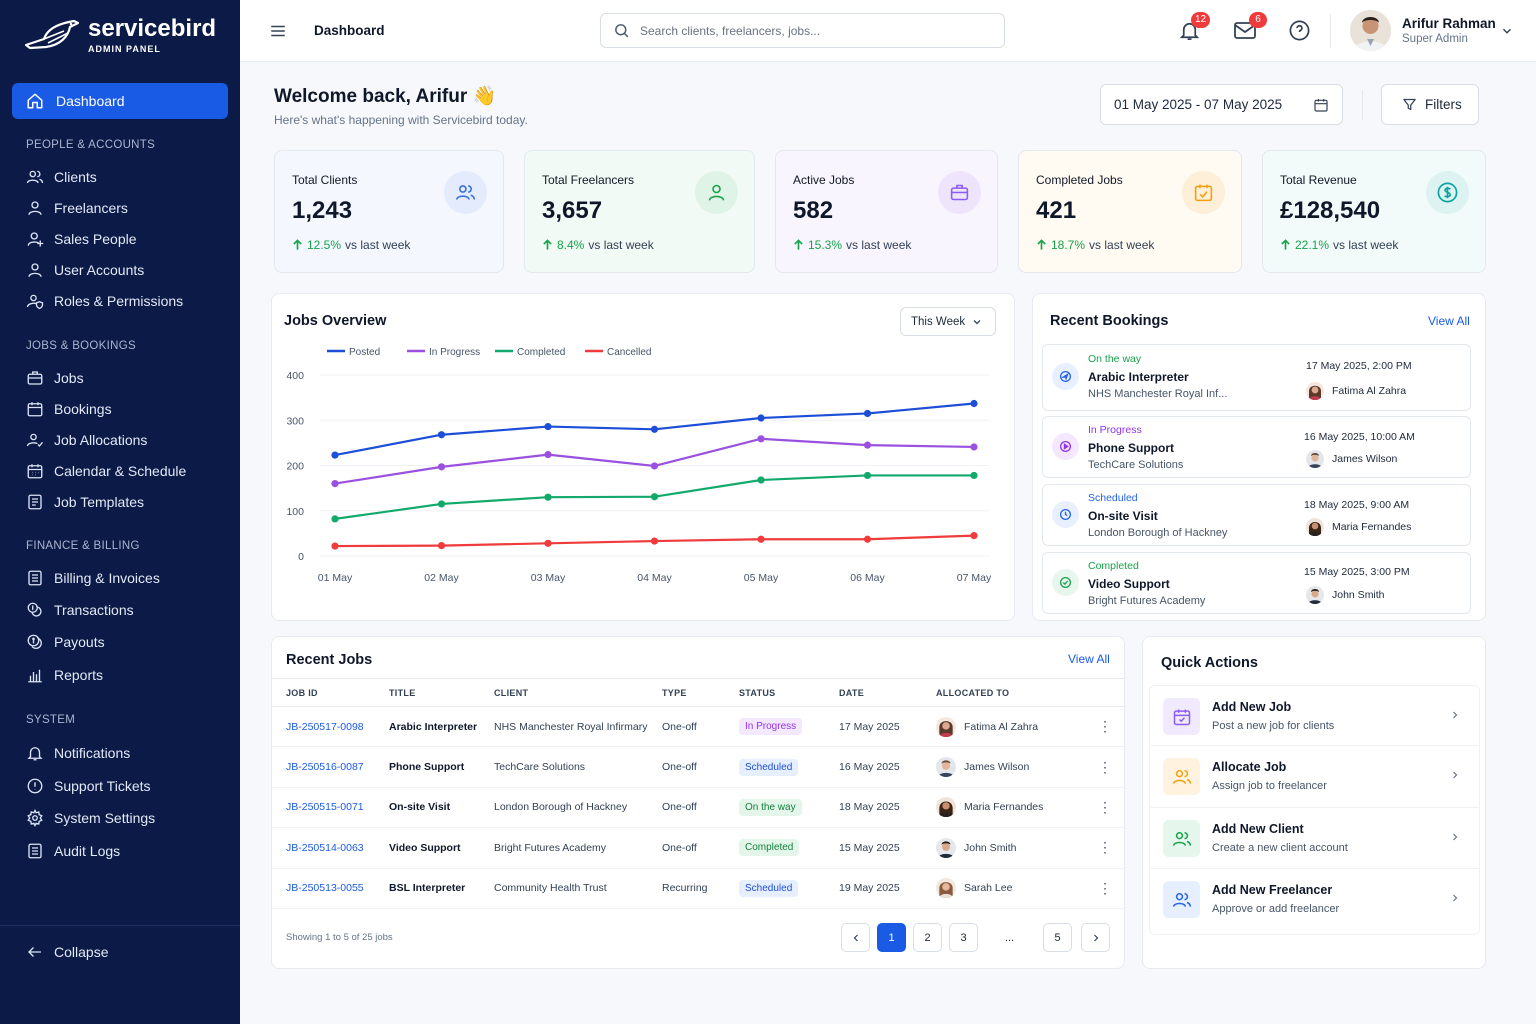 The image size is (1536, 1024). What do you see at coordinates (1372, 527) in the screenshot?
I see `booking-person-name: Maria Fernandes` at bounding box center [1372, 527].